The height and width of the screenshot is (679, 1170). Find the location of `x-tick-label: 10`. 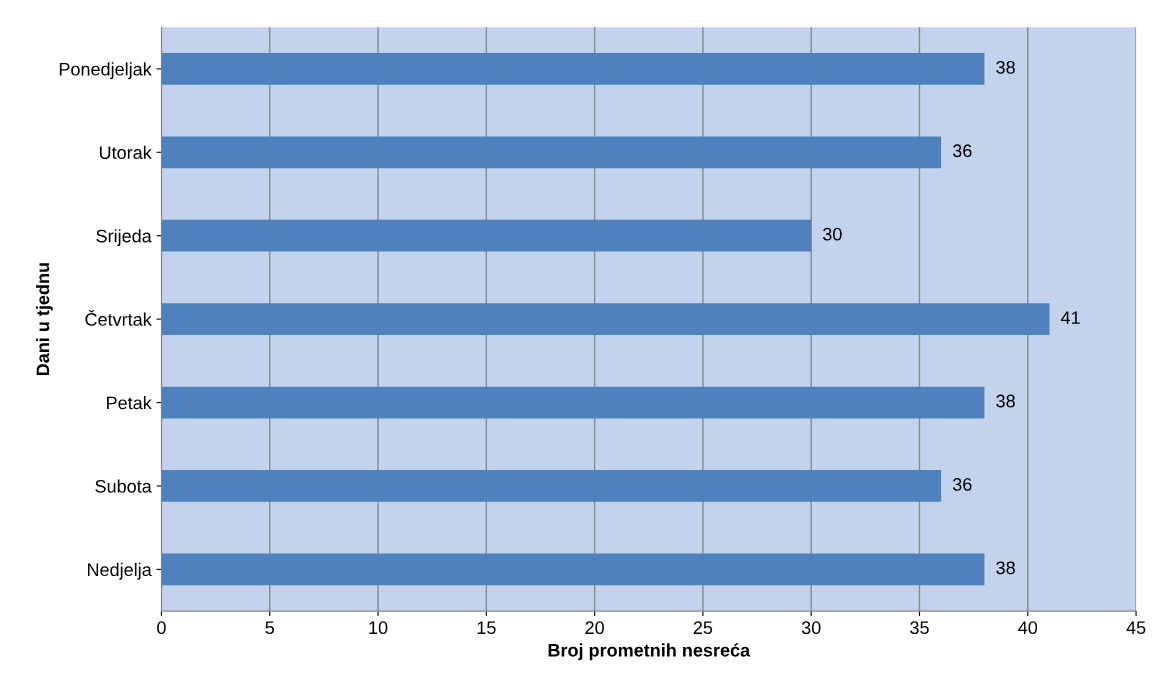

x-tick-label: 10 is located at coordinates (378, 628).